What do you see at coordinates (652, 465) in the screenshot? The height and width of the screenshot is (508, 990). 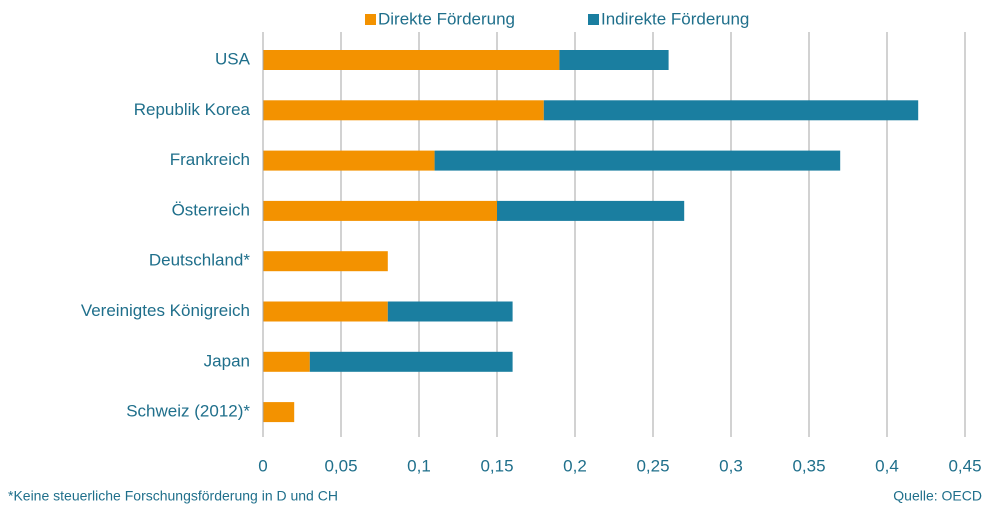 I see `x-tick-label: 0,25` at bounding box center [652, 465].